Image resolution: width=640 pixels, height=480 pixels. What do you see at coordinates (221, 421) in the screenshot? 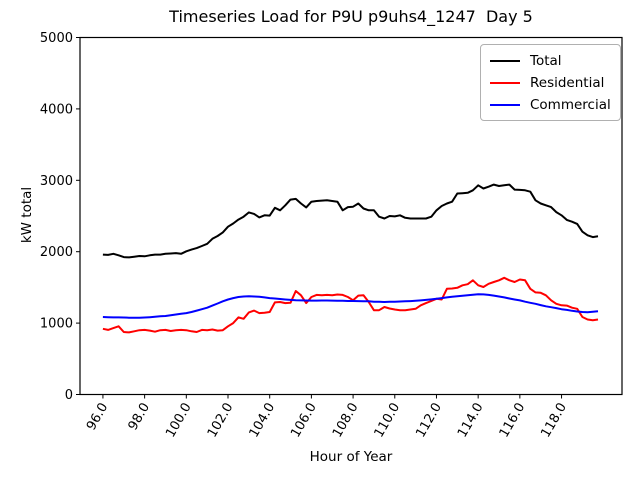
I see `x-tick-label: 102.0` at bounding box center [221, 421].